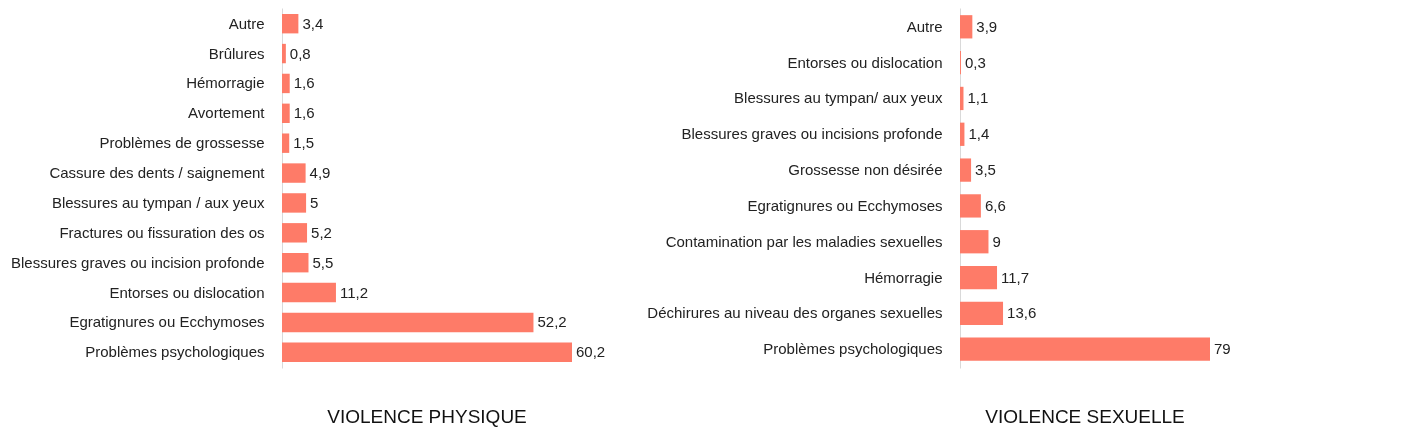 The height and width of the screenshot is (443, 1401). I want to click on data-label: 3,9, so click(987, 26).